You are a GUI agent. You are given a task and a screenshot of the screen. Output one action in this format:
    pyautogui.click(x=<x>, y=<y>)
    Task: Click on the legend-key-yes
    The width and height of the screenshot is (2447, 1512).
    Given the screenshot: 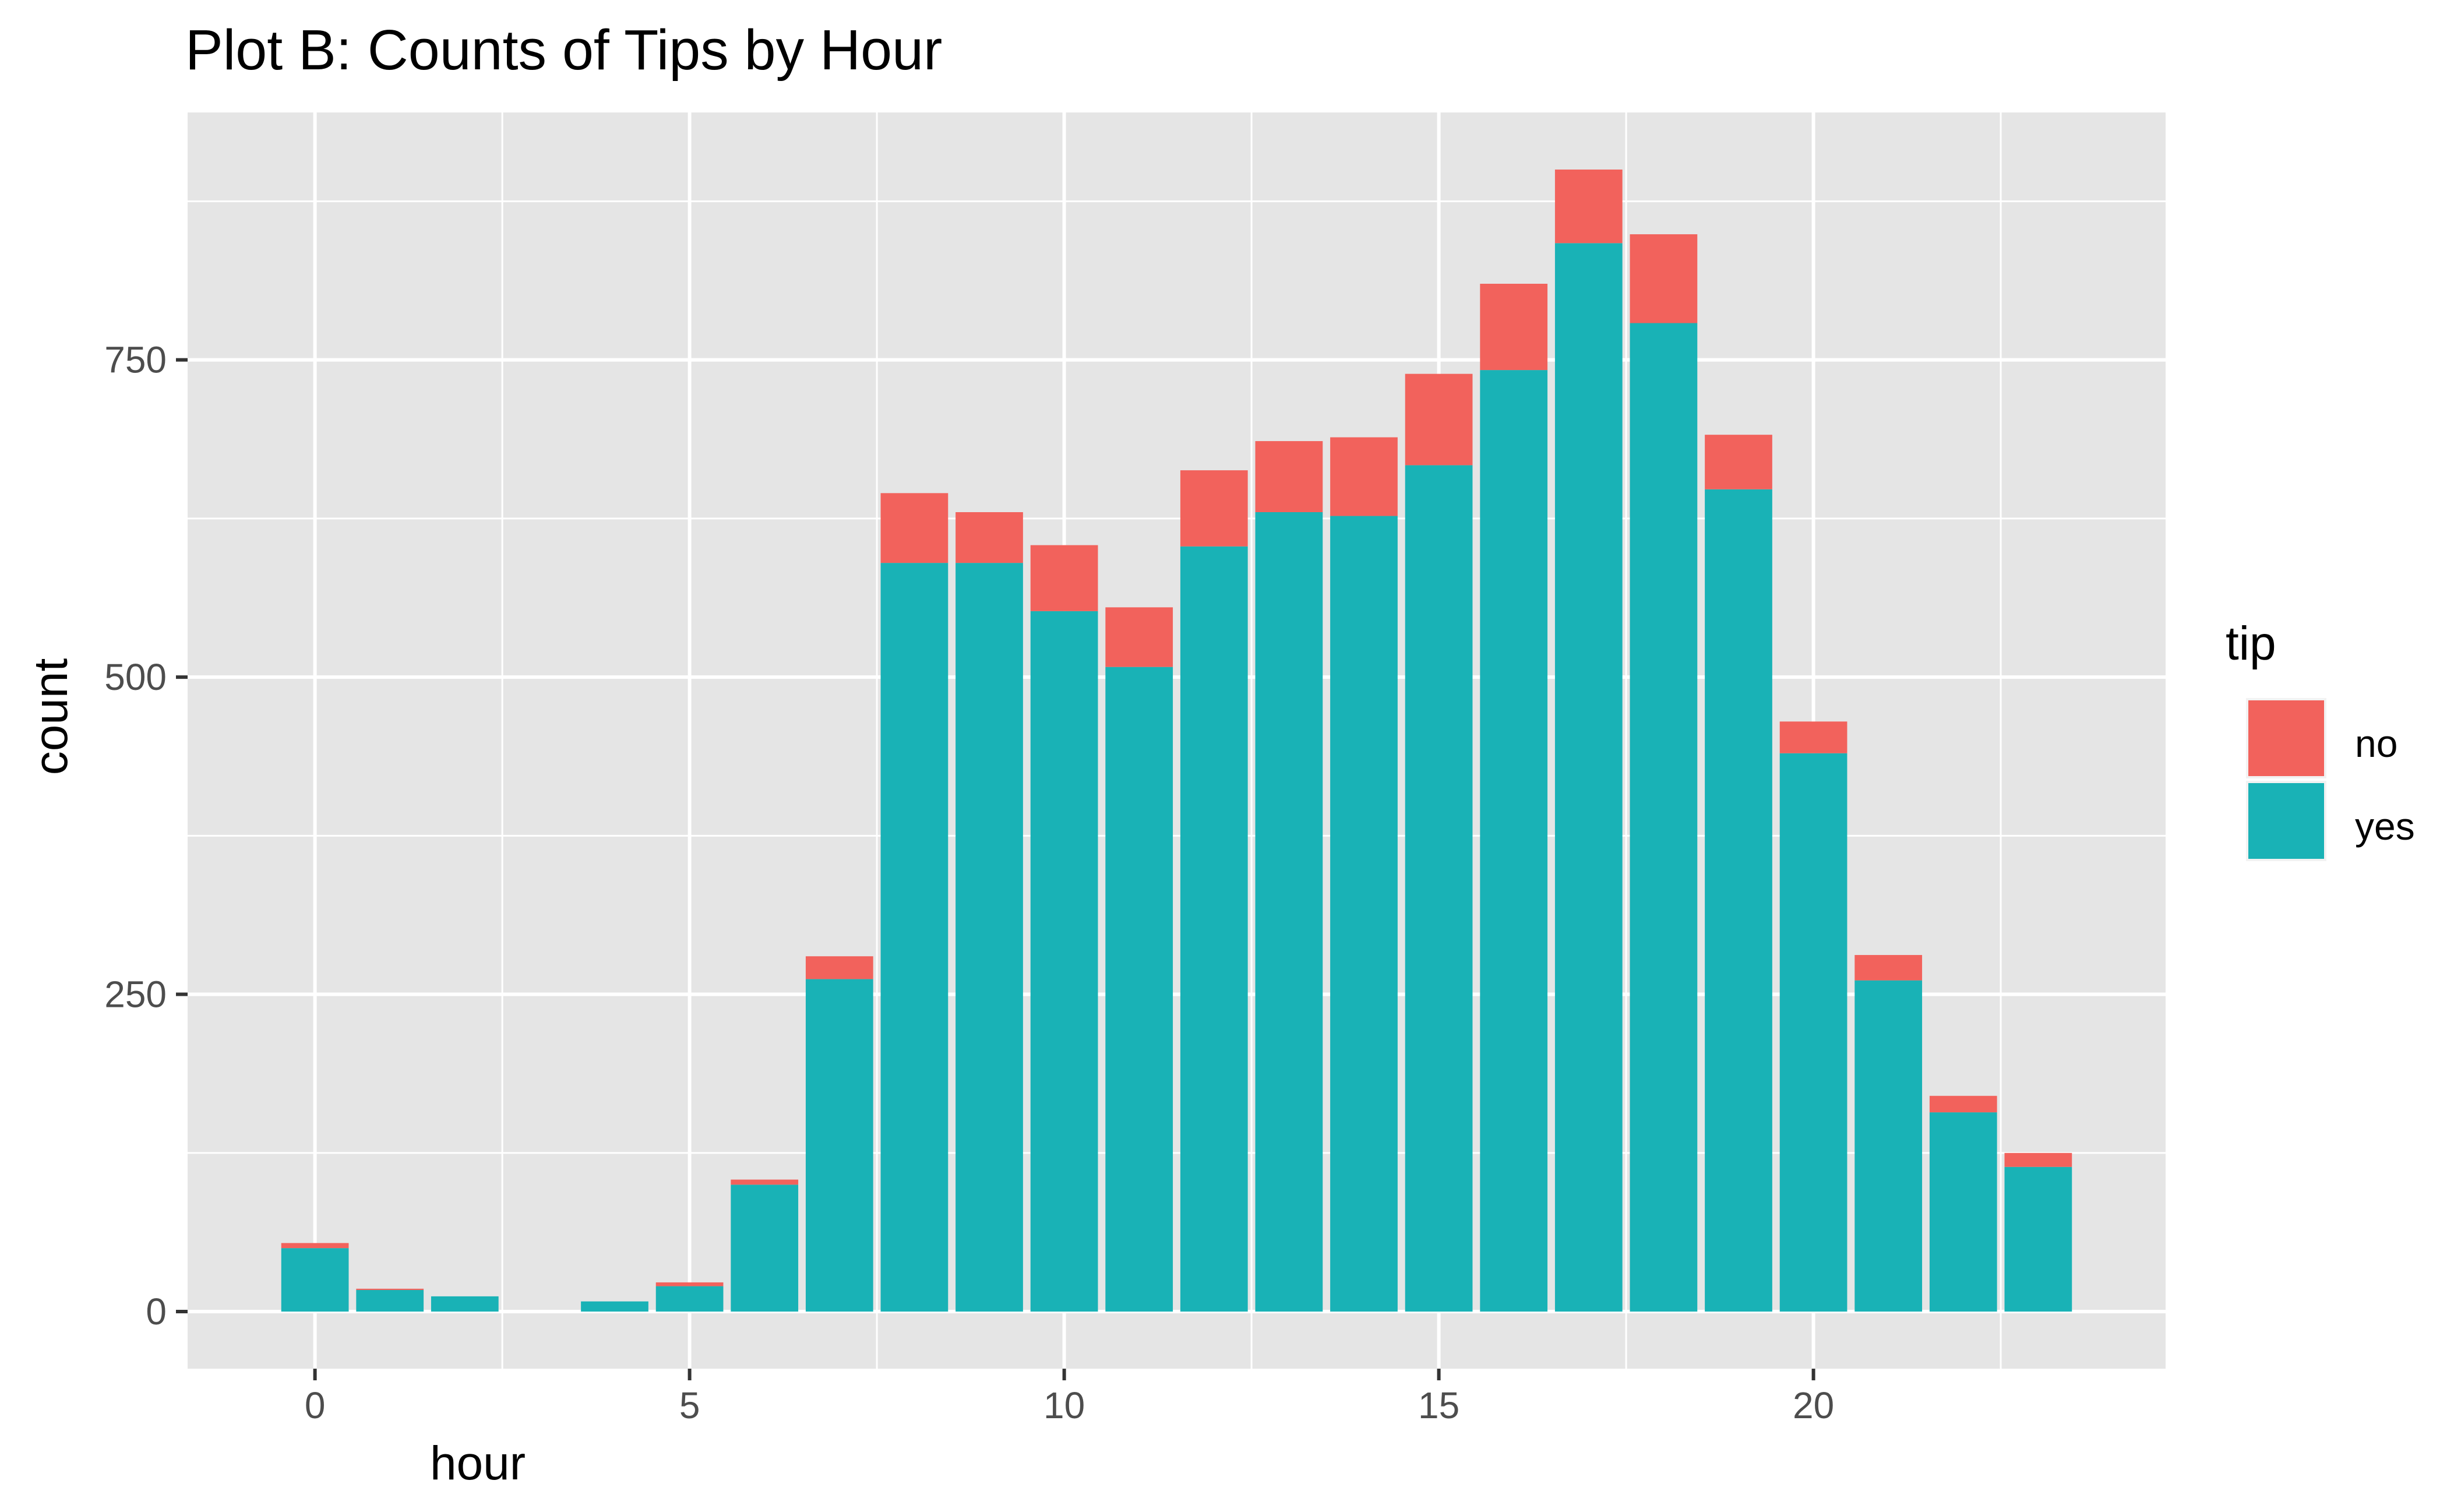 What is the action you would take?
    pyautogui.click(x=2286, y=821)
    